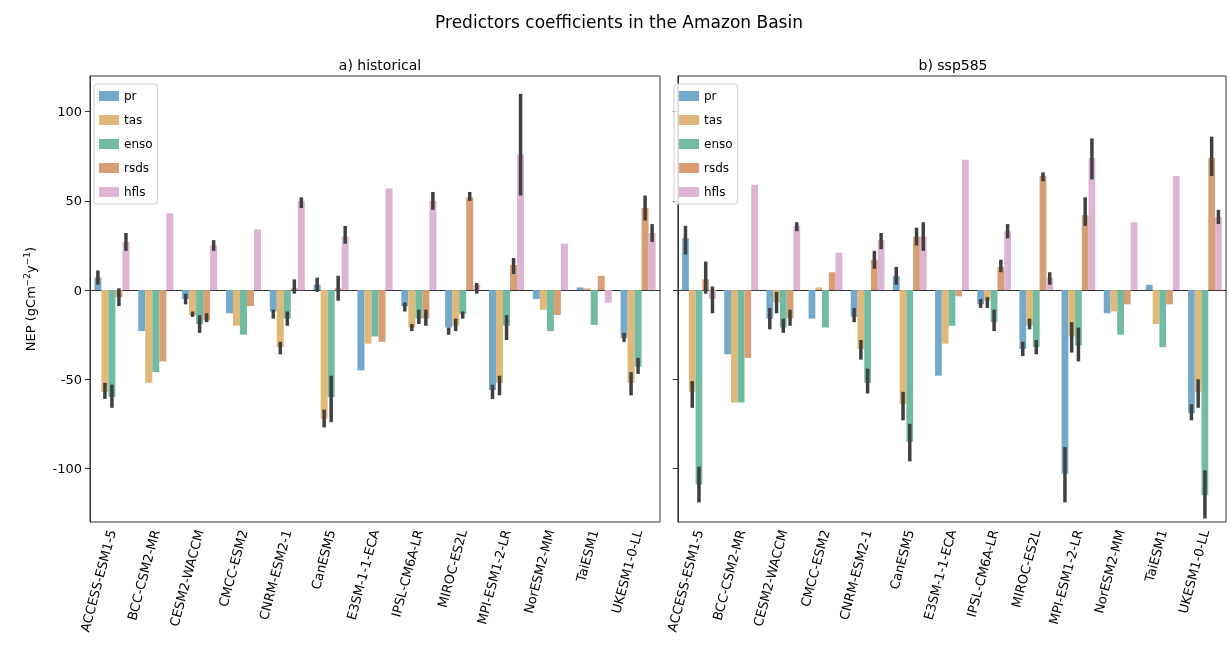 The image size is (1229, 650). What do you see at coordinates (67, 468) in the screenshot?
I see `y-tick-label: -100` at bounding box center [67, 468].